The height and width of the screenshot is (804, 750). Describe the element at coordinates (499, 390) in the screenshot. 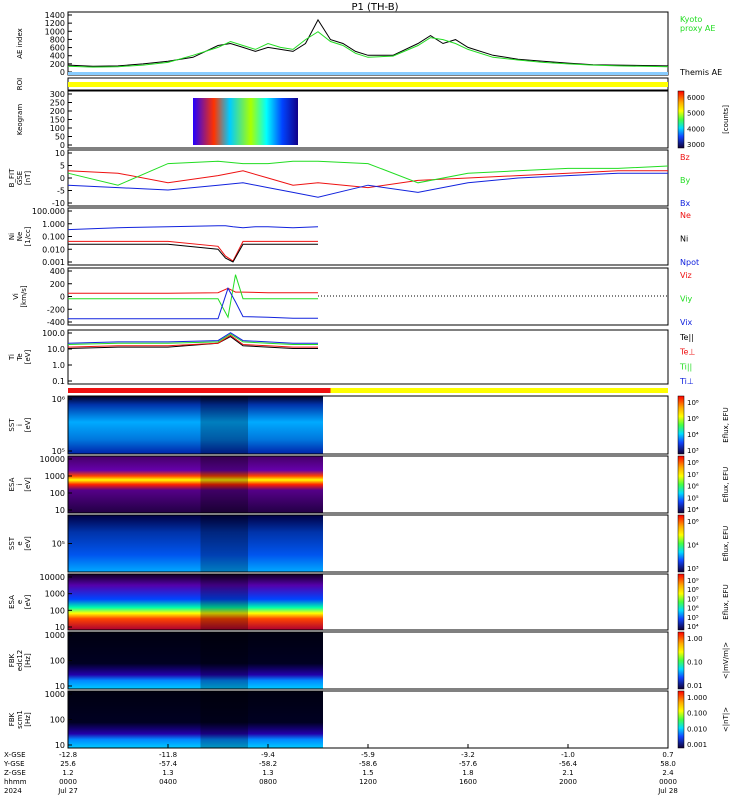

I see `mode-bar-fast` at that location.